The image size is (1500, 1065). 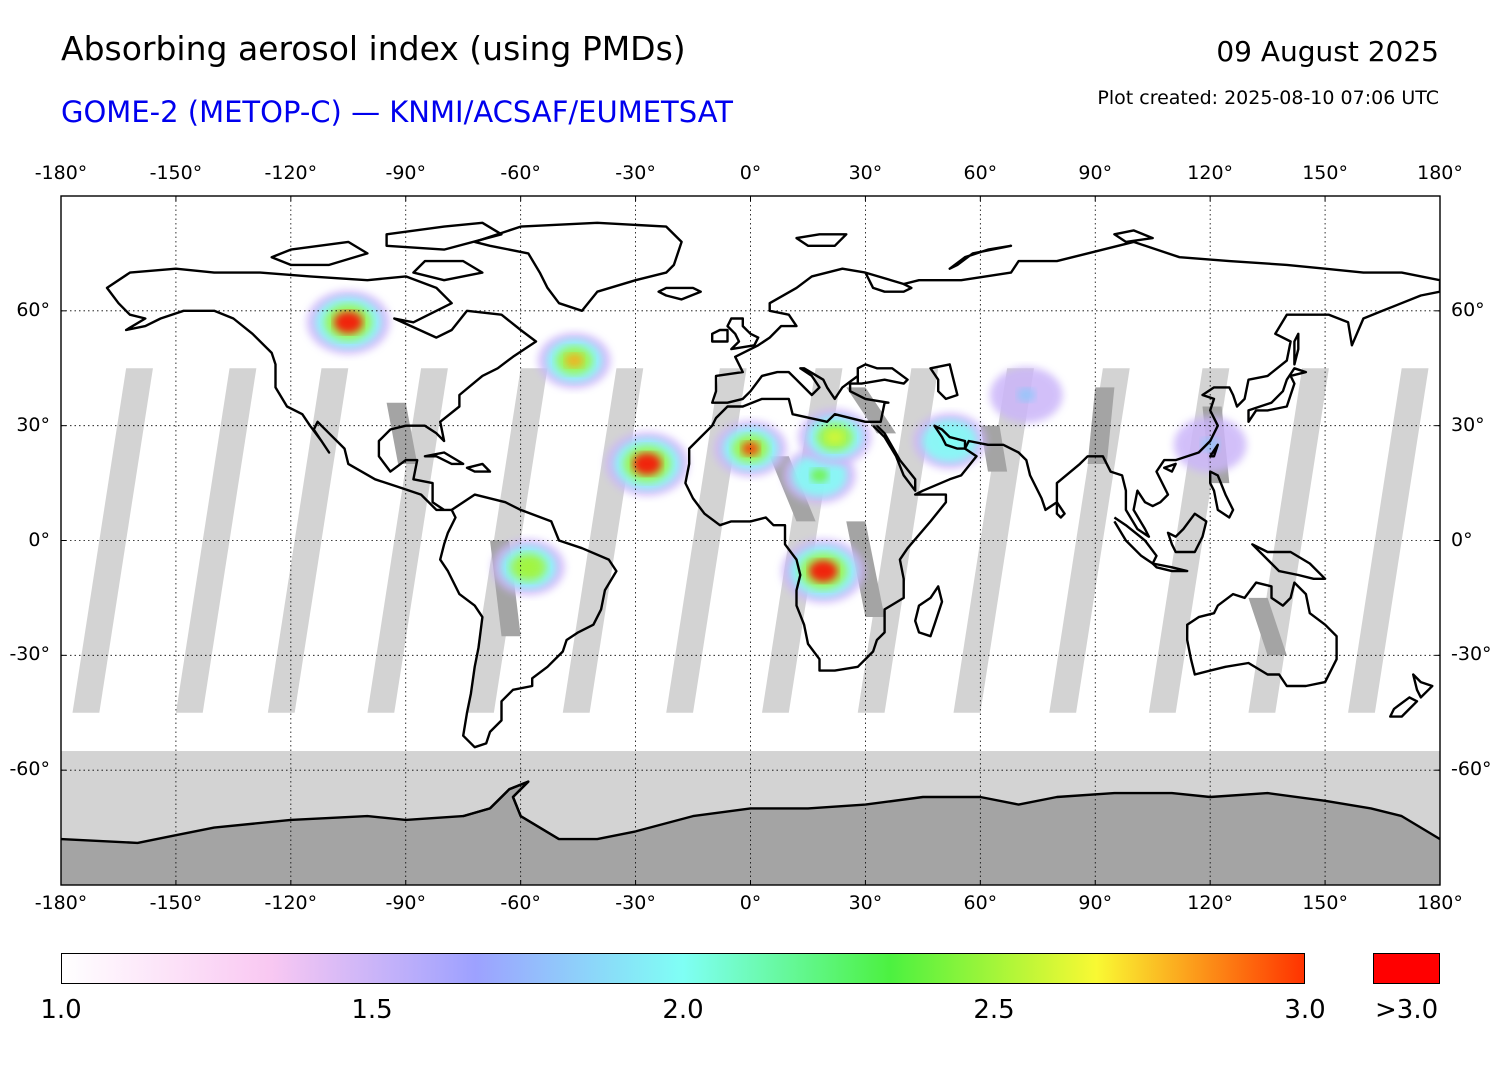 I want to click on lon-label-bottom: 120°, so click(x=1210, y=903).